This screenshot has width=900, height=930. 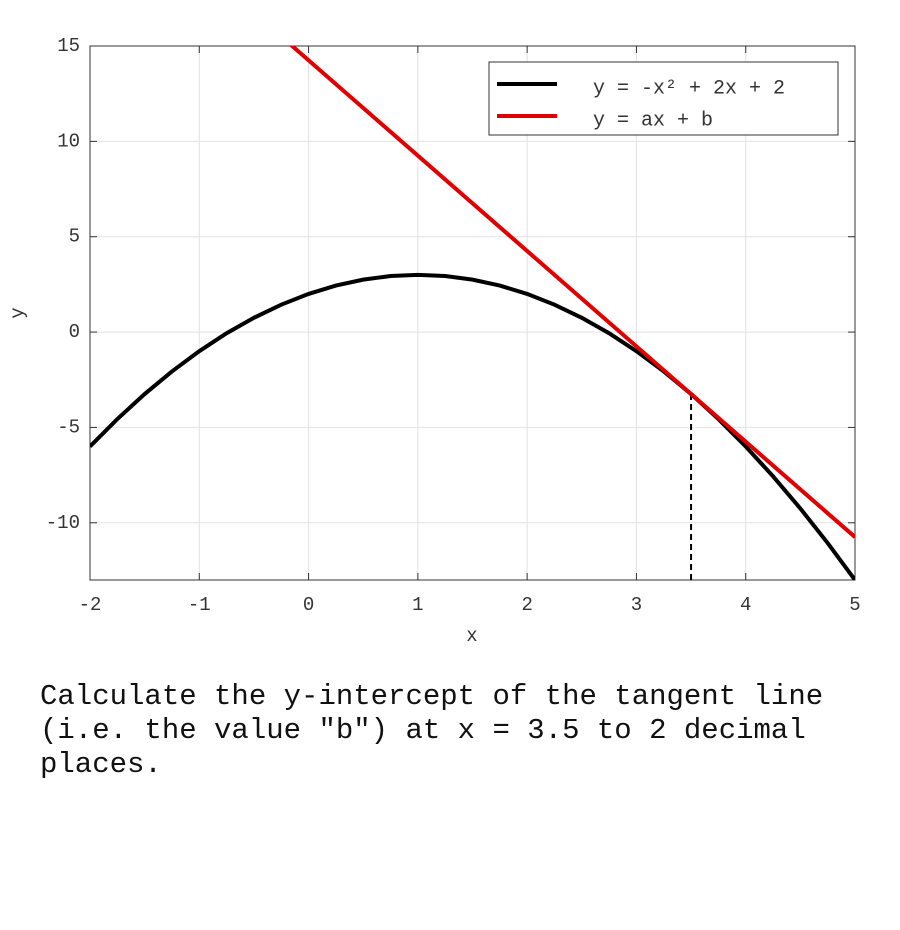 I want to click on x-tick-label: -1, so click(x=199, y=605).